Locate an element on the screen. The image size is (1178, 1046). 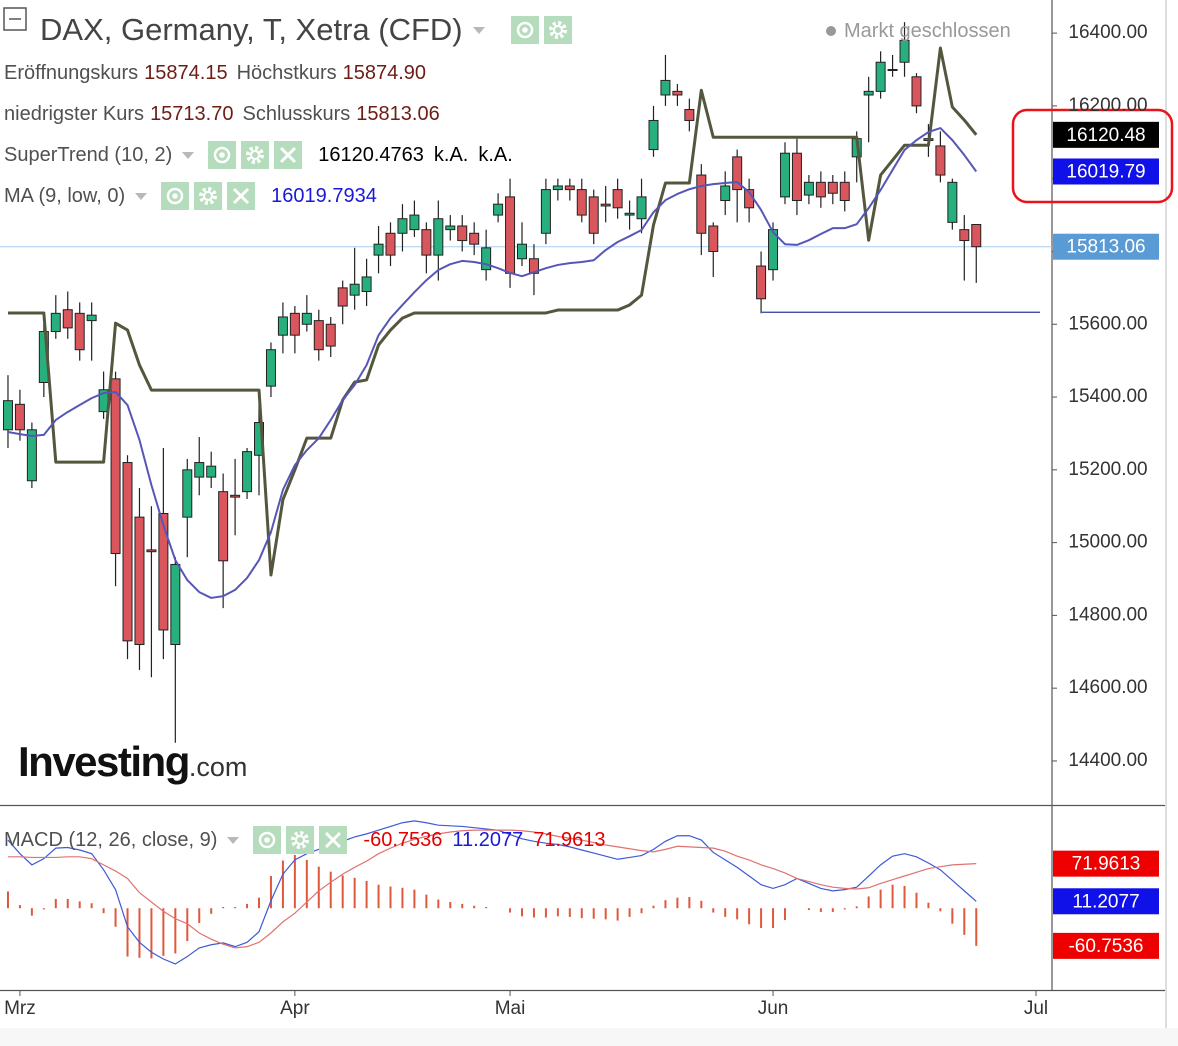
y-tick-label: 14600.00 is located at coordinates (1107, 687).